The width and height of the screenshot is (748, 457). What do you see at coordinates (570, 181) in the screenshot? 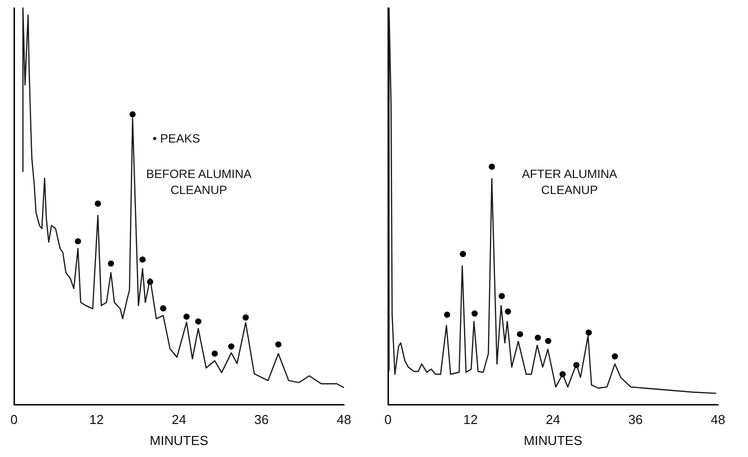
I see `annotation: AFTER ALUMINA CLEANUP` at bounding box center [570, 181].